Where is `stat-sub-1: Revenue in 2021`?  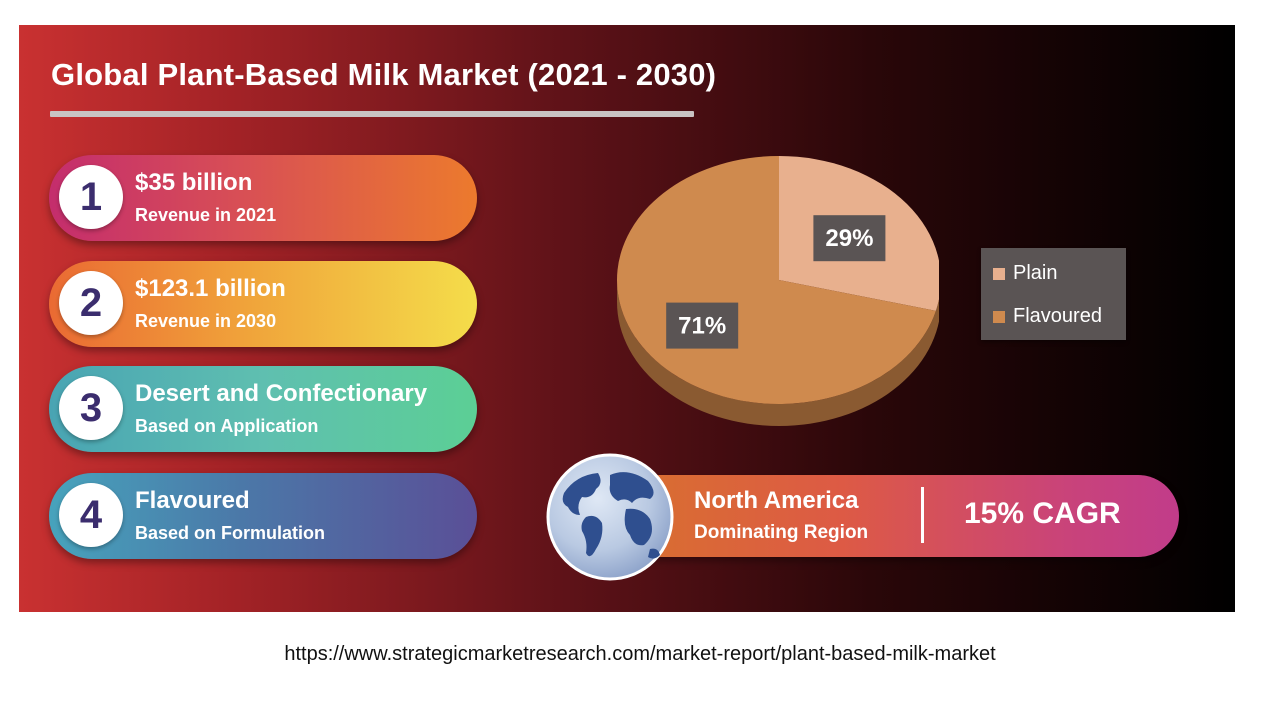 stat-sub-1: Revenue in 2021 is located at coordinates (206, 215).